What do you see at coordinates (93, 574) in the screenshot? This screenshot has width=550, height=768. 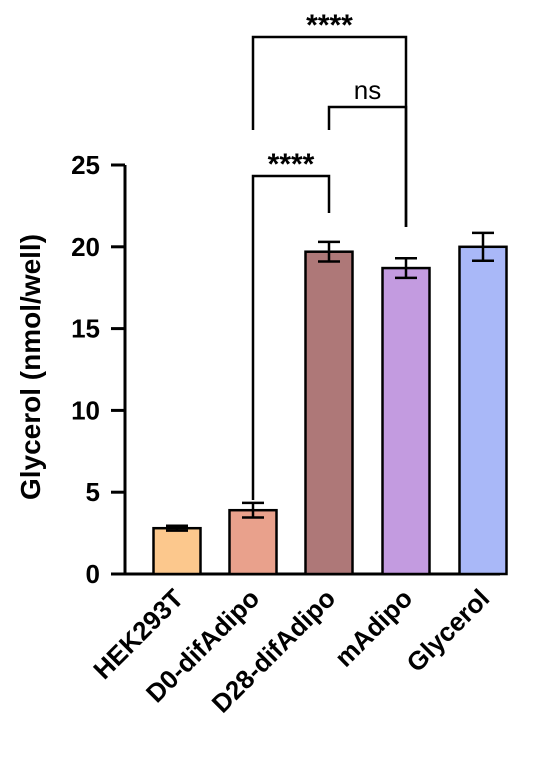 I see `y-tick-label: 0` at bounding box center [93, 574].